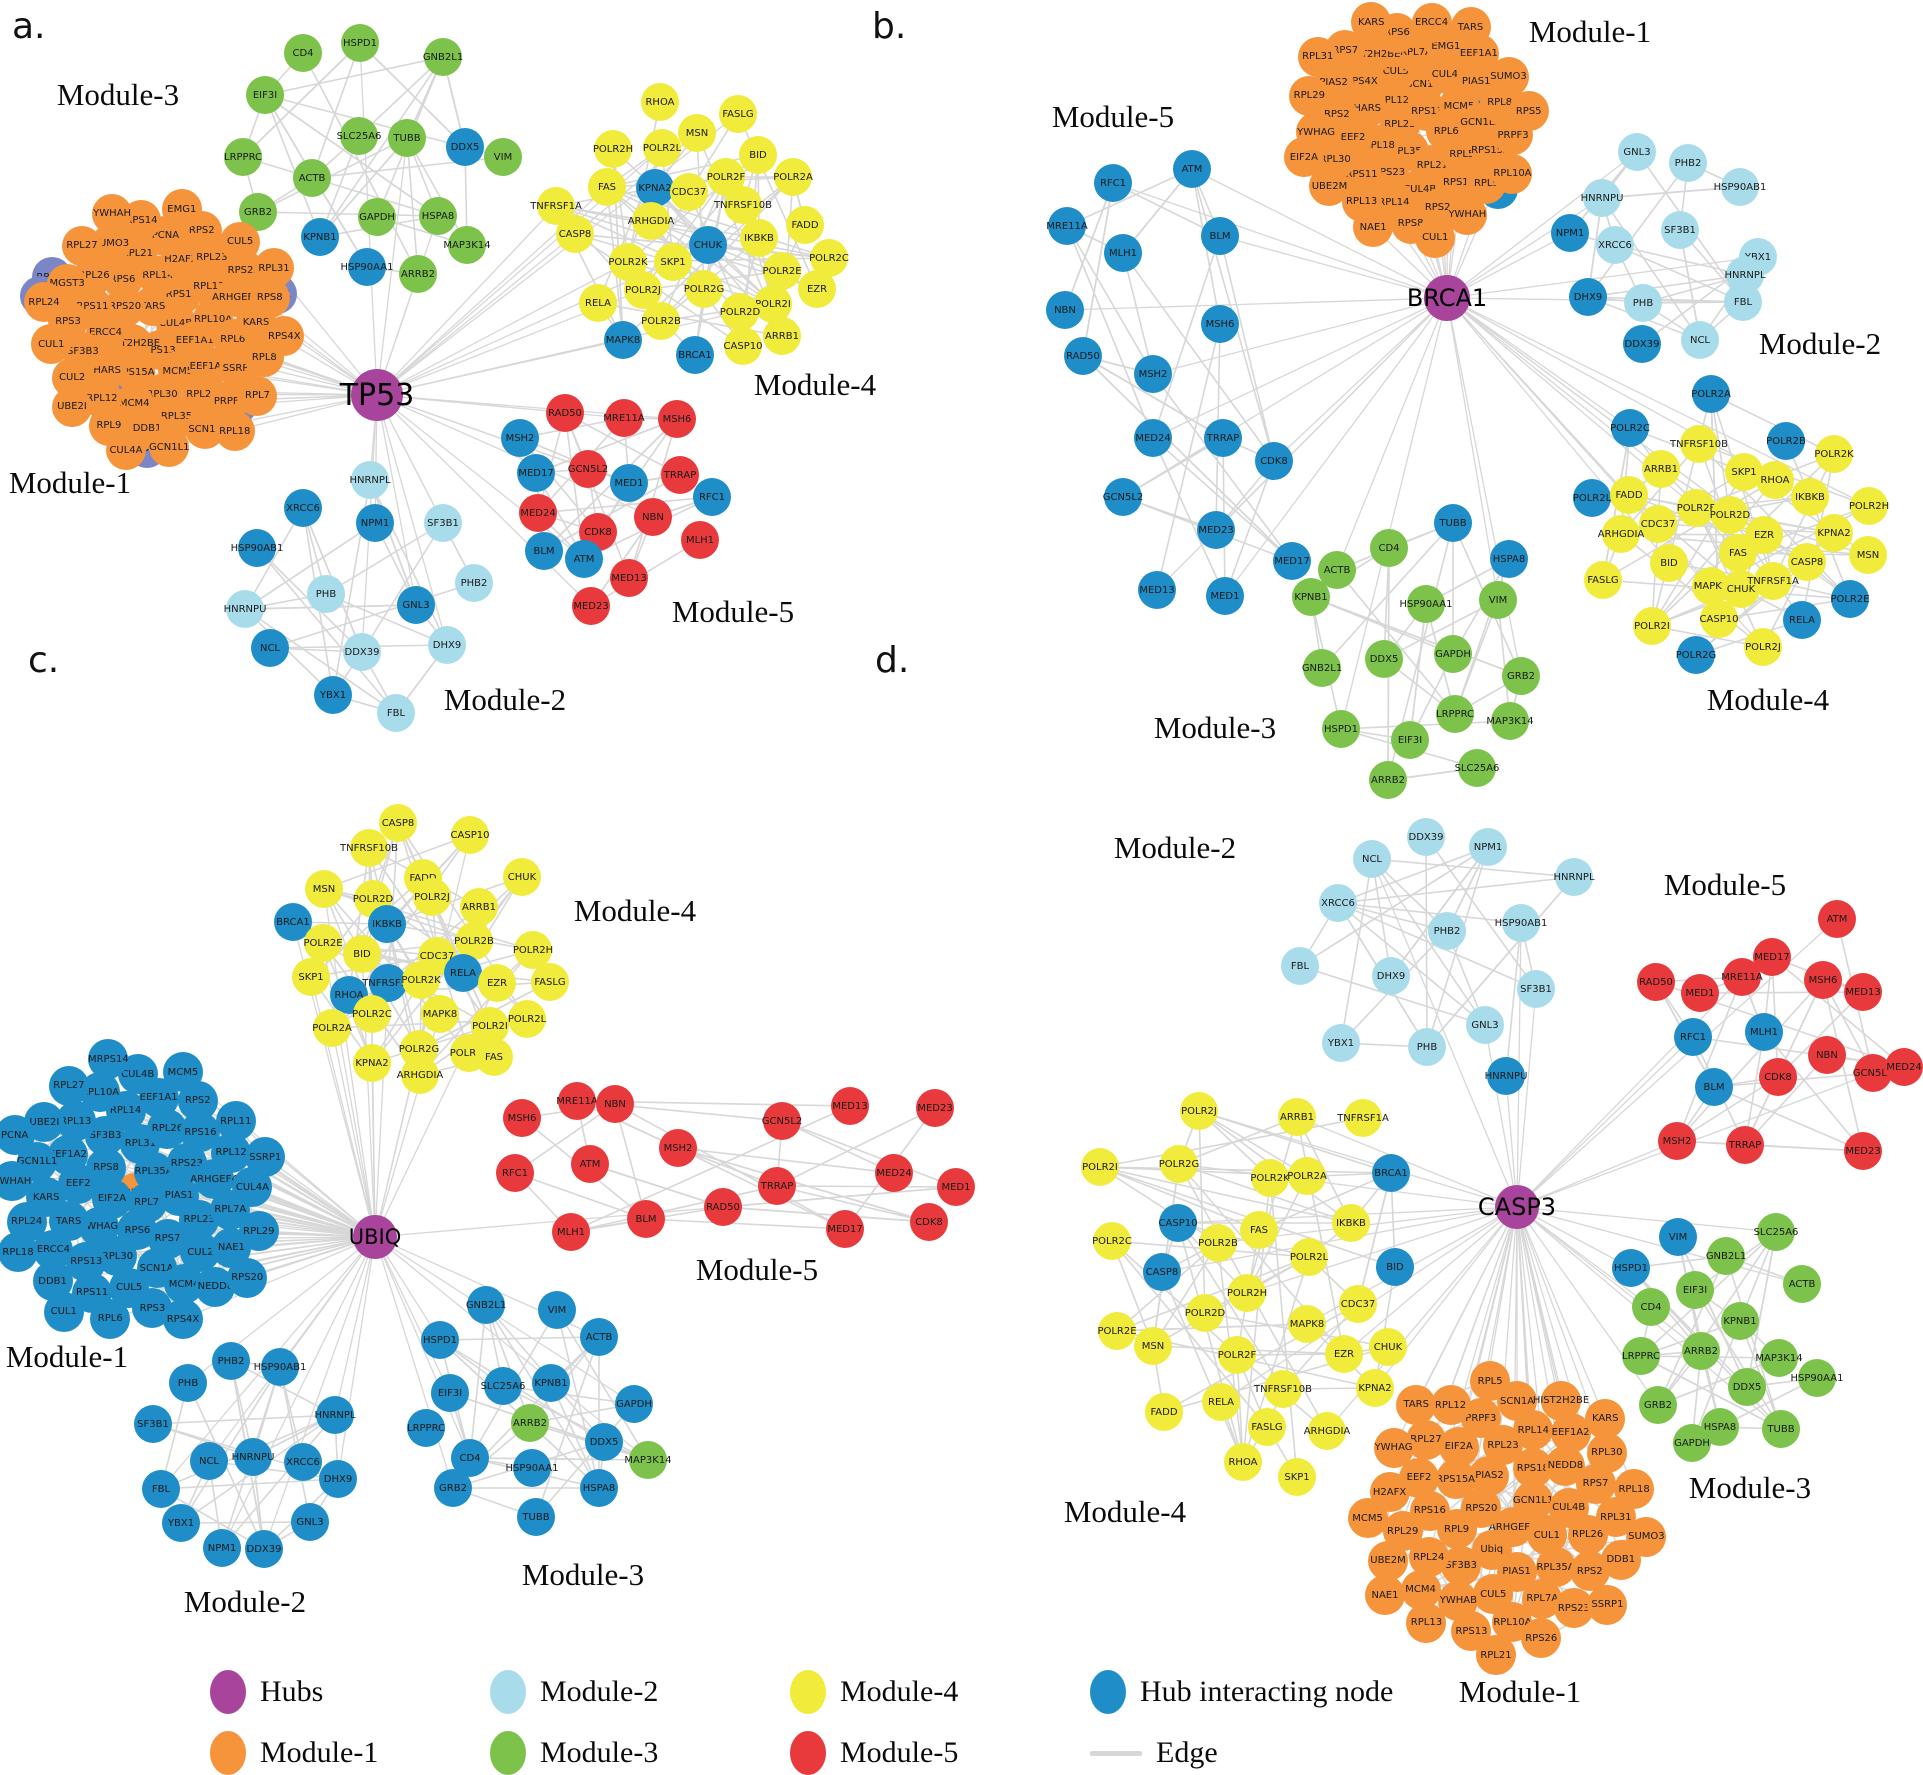  What do you see at coordinates (515, 1173) in the screenshot?
I see `node-RFC1: RFC1` at bounding box center [515, 1173].